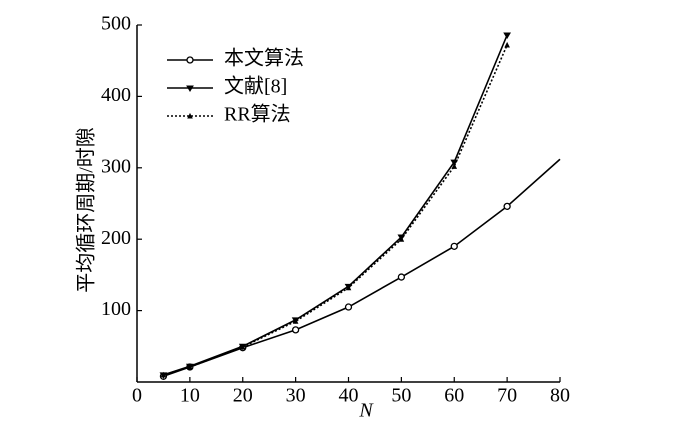  Describe the element at coordinates (349, 396) in the screenshot. I see `x-tick-label: 40` at that location.